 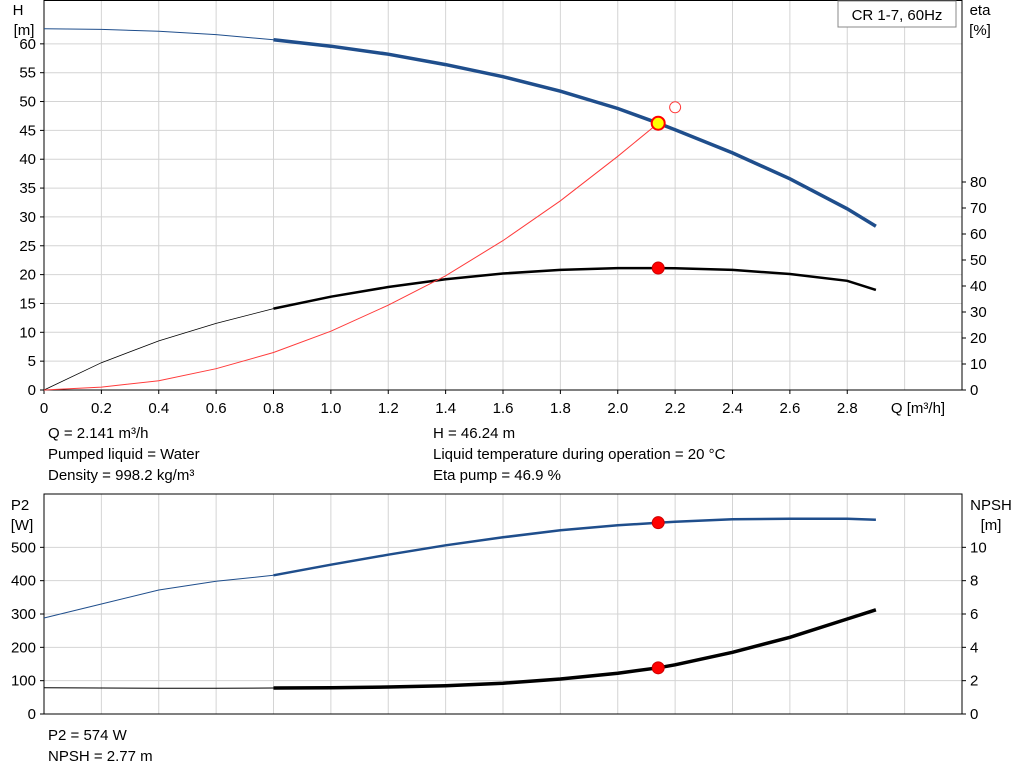 What do you see at coordinates (27, 102) in the screenshot?
I see `y-left-tick-label-10: 50` at bounding box center [27, 102].